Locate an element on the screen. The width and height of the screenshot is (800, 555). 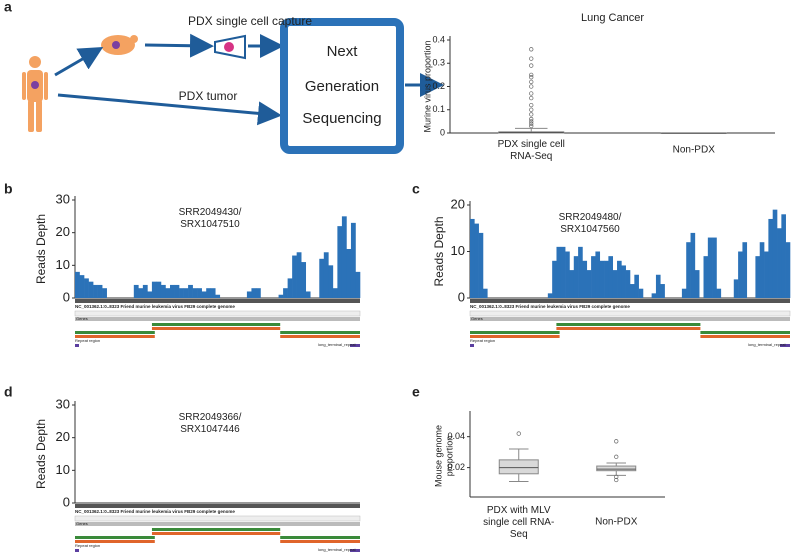
x-tick-label: Non-PDX is located at coordinates (694, 150).